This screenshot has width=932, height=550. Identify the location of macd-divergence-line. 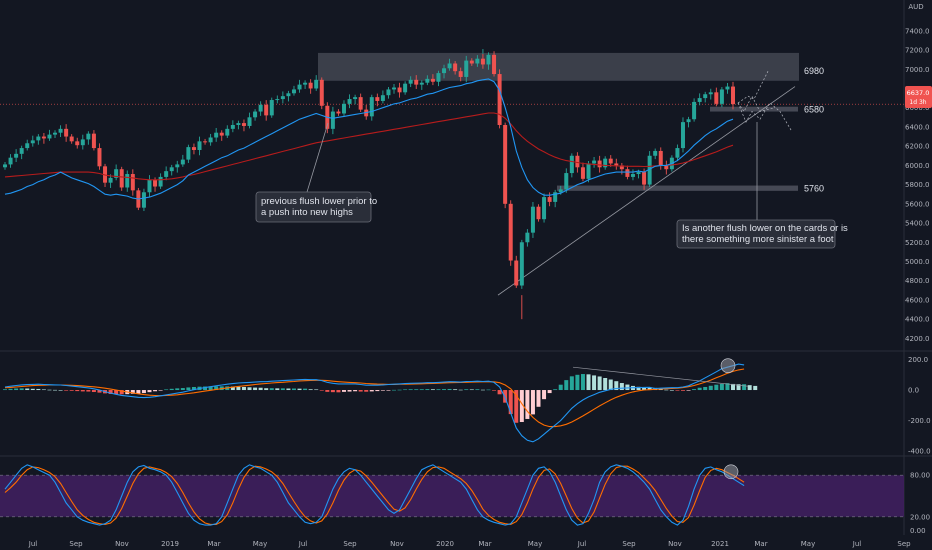
(660, 376).